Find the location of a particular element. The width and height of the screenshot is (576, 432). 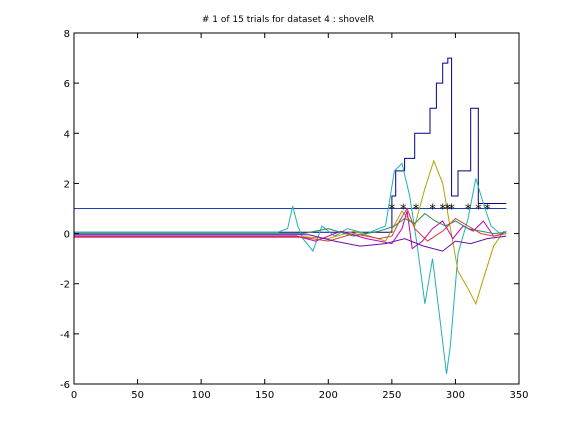

x-tick-label: 250 is located at coordinates (391, 395).